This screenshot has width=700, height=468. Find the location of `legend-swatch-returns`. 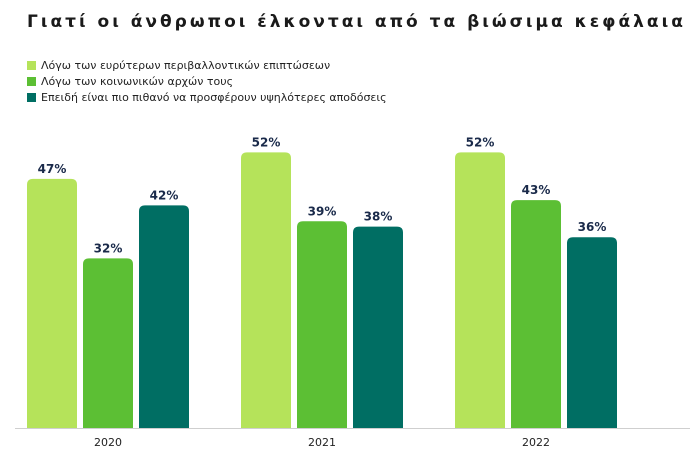

legend-swatch-returns is located at coordinates (31, 97).